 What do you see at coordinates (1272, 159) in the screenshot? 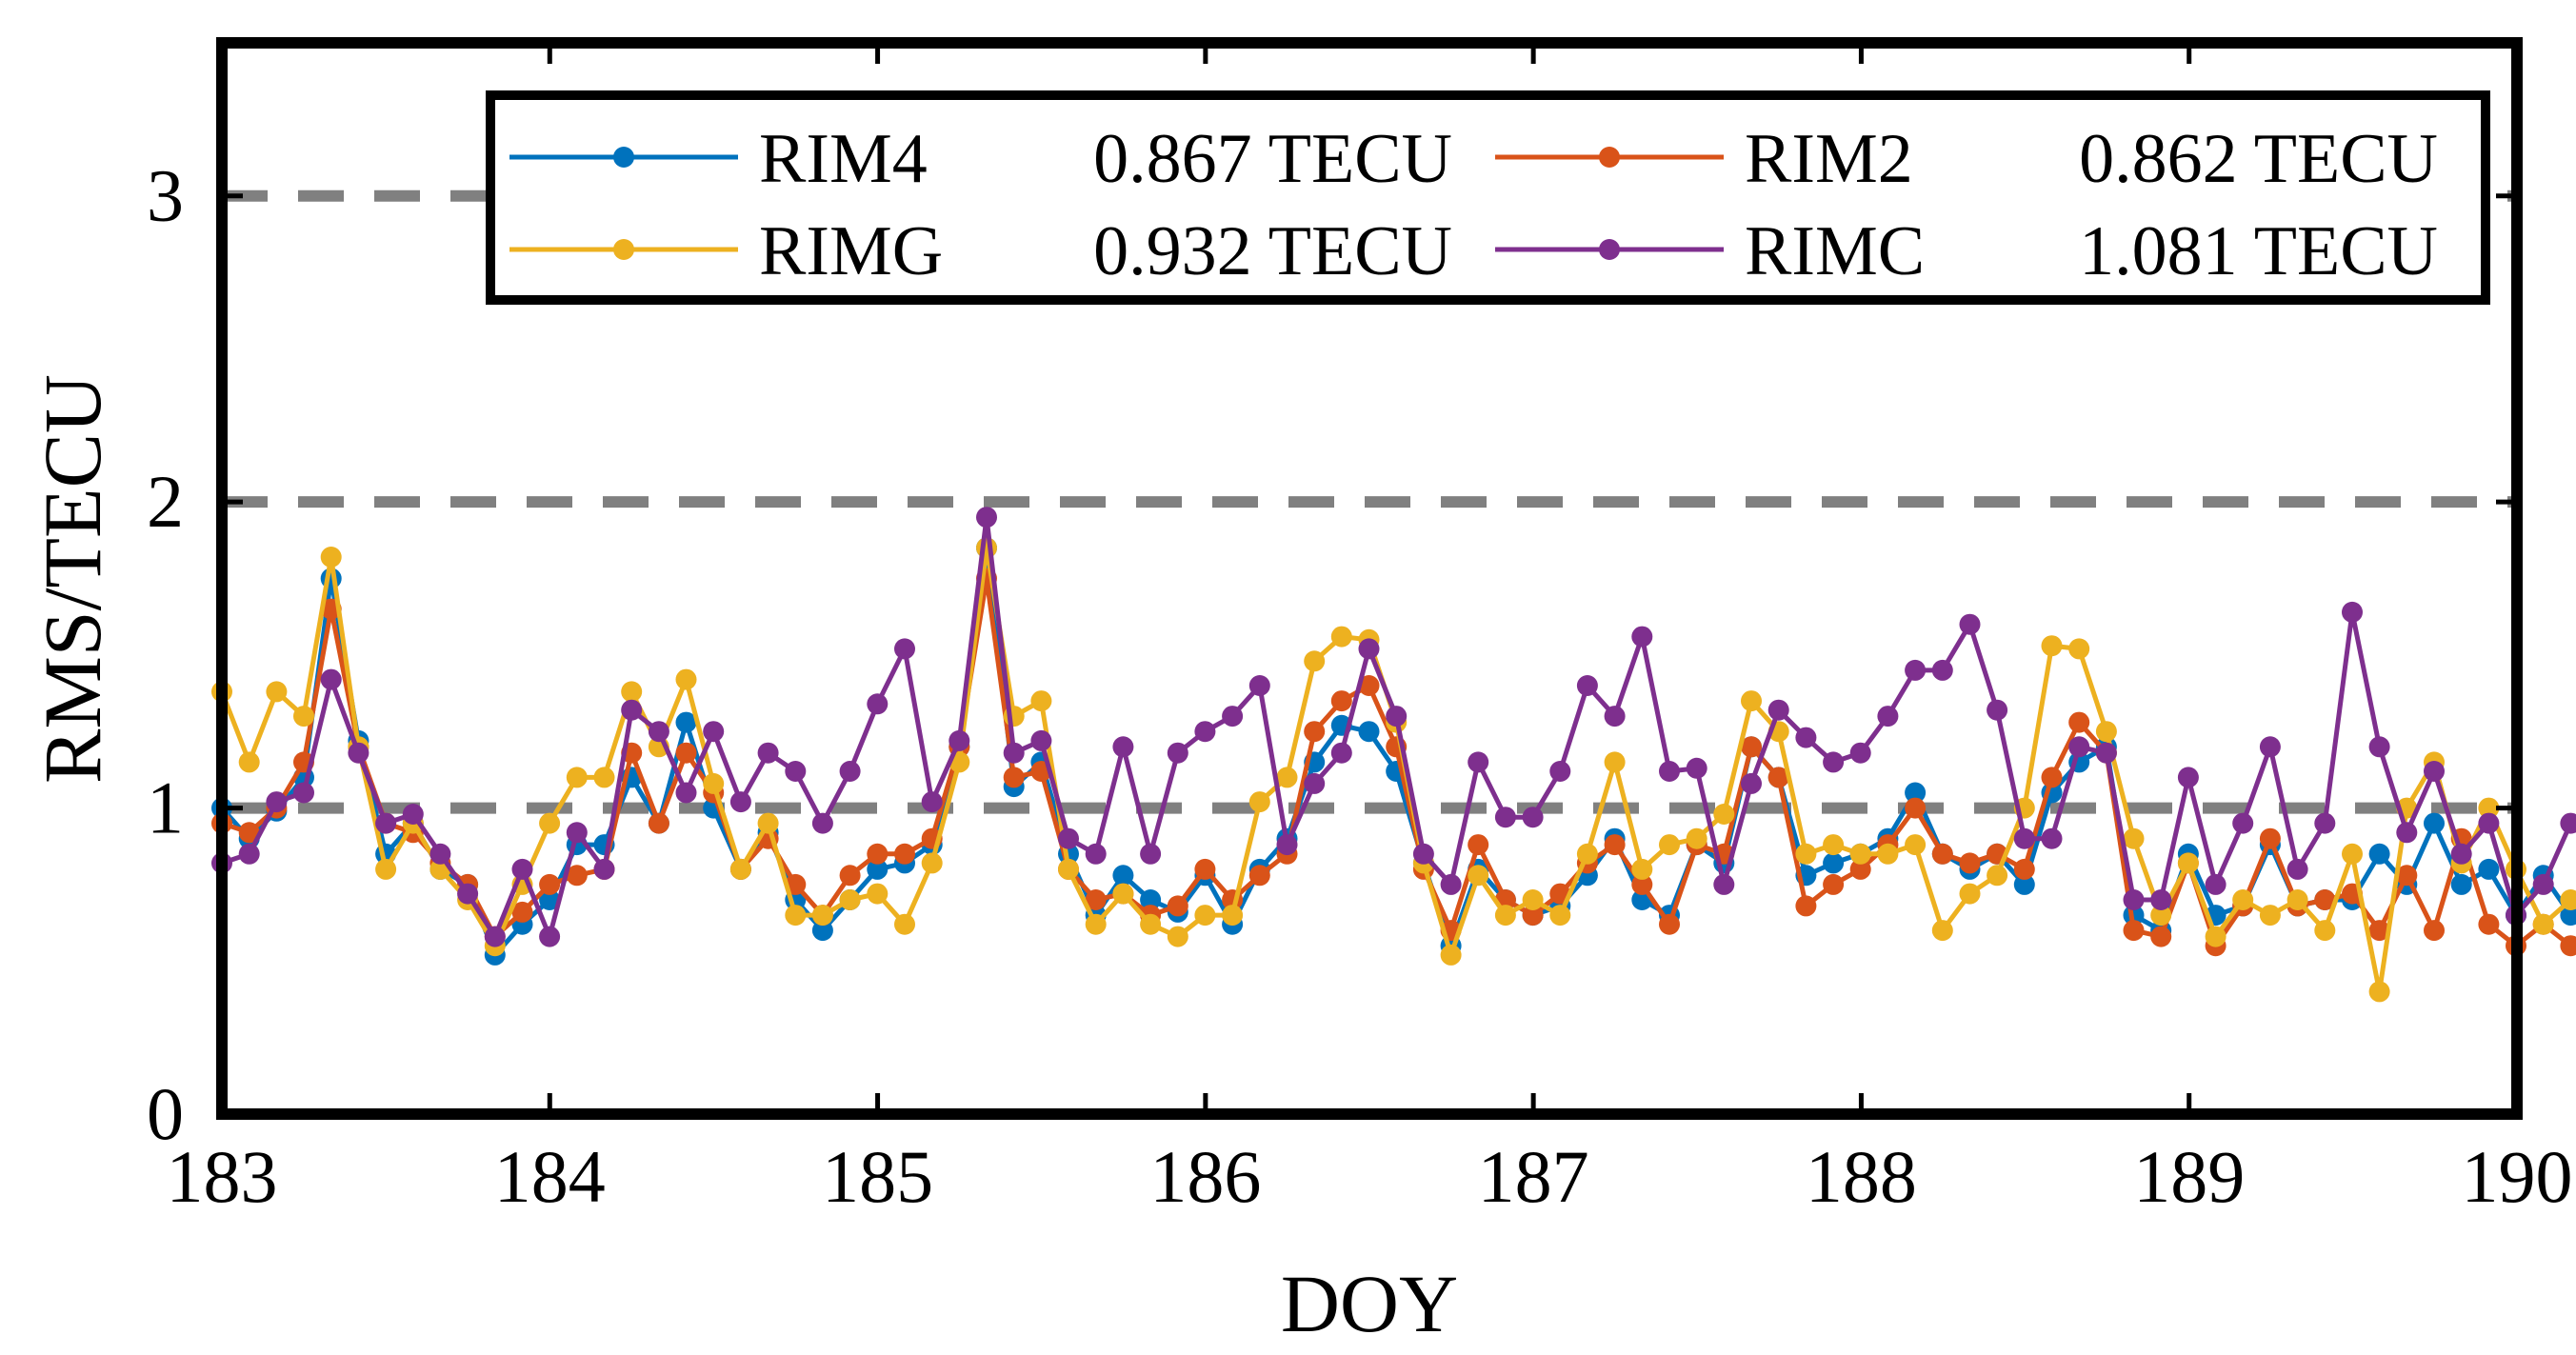
I see `legend-rms-rim4: 0.867 TECU` at bounding box center [1272, 159].